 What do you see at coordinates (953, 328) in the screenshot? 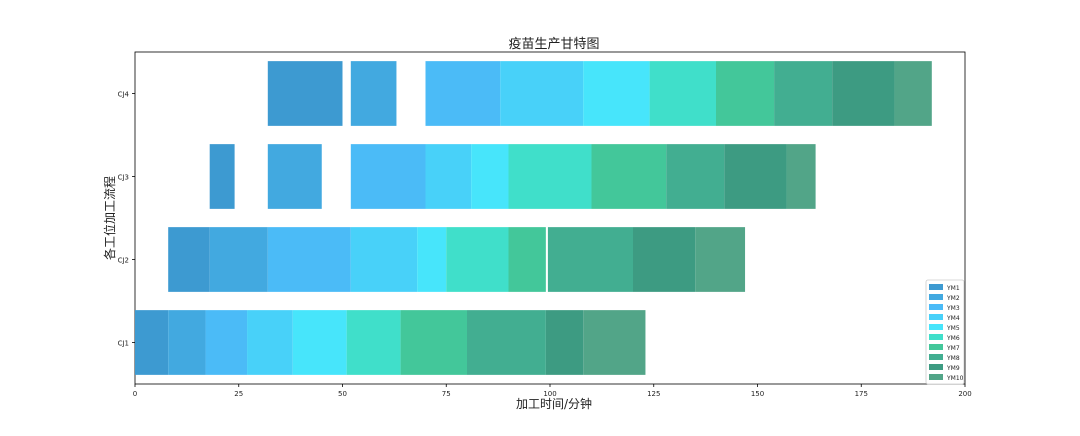
I see `legend-label-ym5: YM5` at bounding box center [953, 328].